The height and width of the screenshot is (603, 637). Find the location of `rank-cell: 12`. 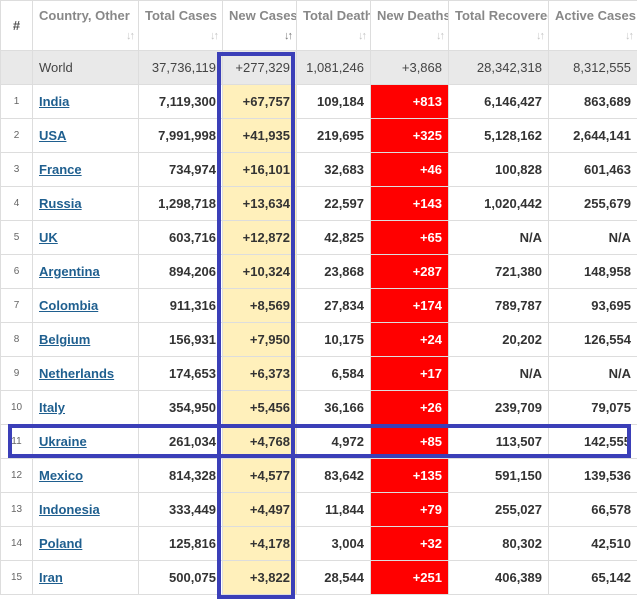

rank-cell: 12 is located at coordinates (16, 475).